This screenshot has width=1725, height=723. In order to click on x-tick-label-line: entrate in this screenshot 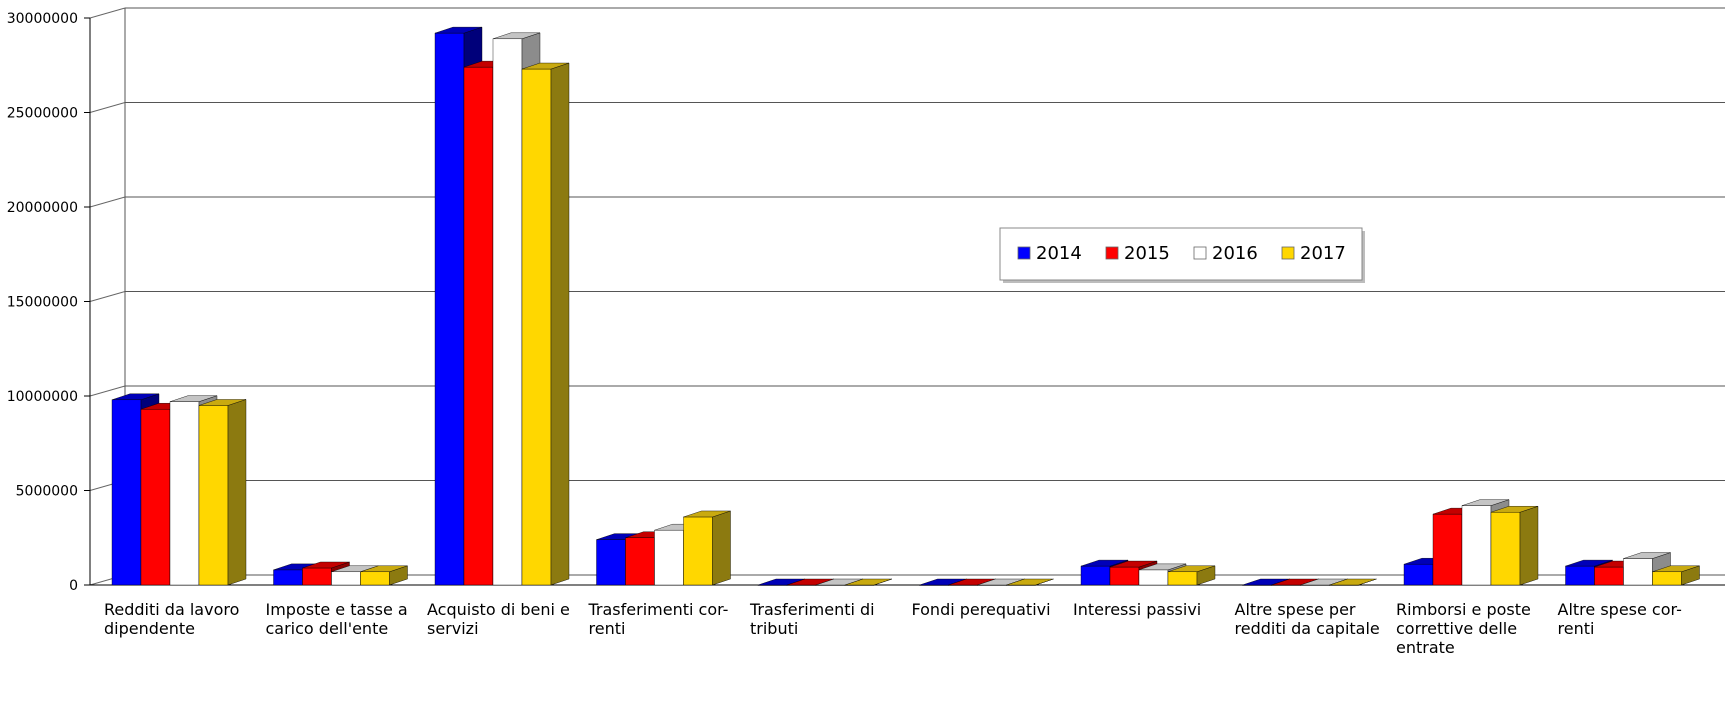, I will do `click(1425, 647)`.